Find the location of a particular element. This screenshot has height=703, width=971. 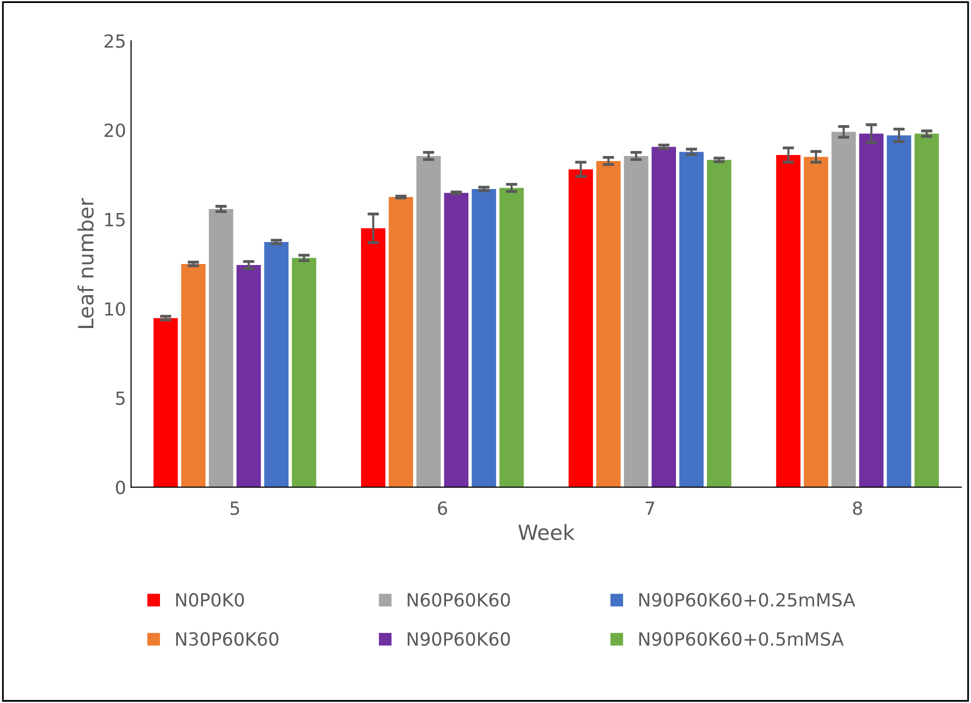

legend-label: N30P60K60 is located at coordinates (227, 639).